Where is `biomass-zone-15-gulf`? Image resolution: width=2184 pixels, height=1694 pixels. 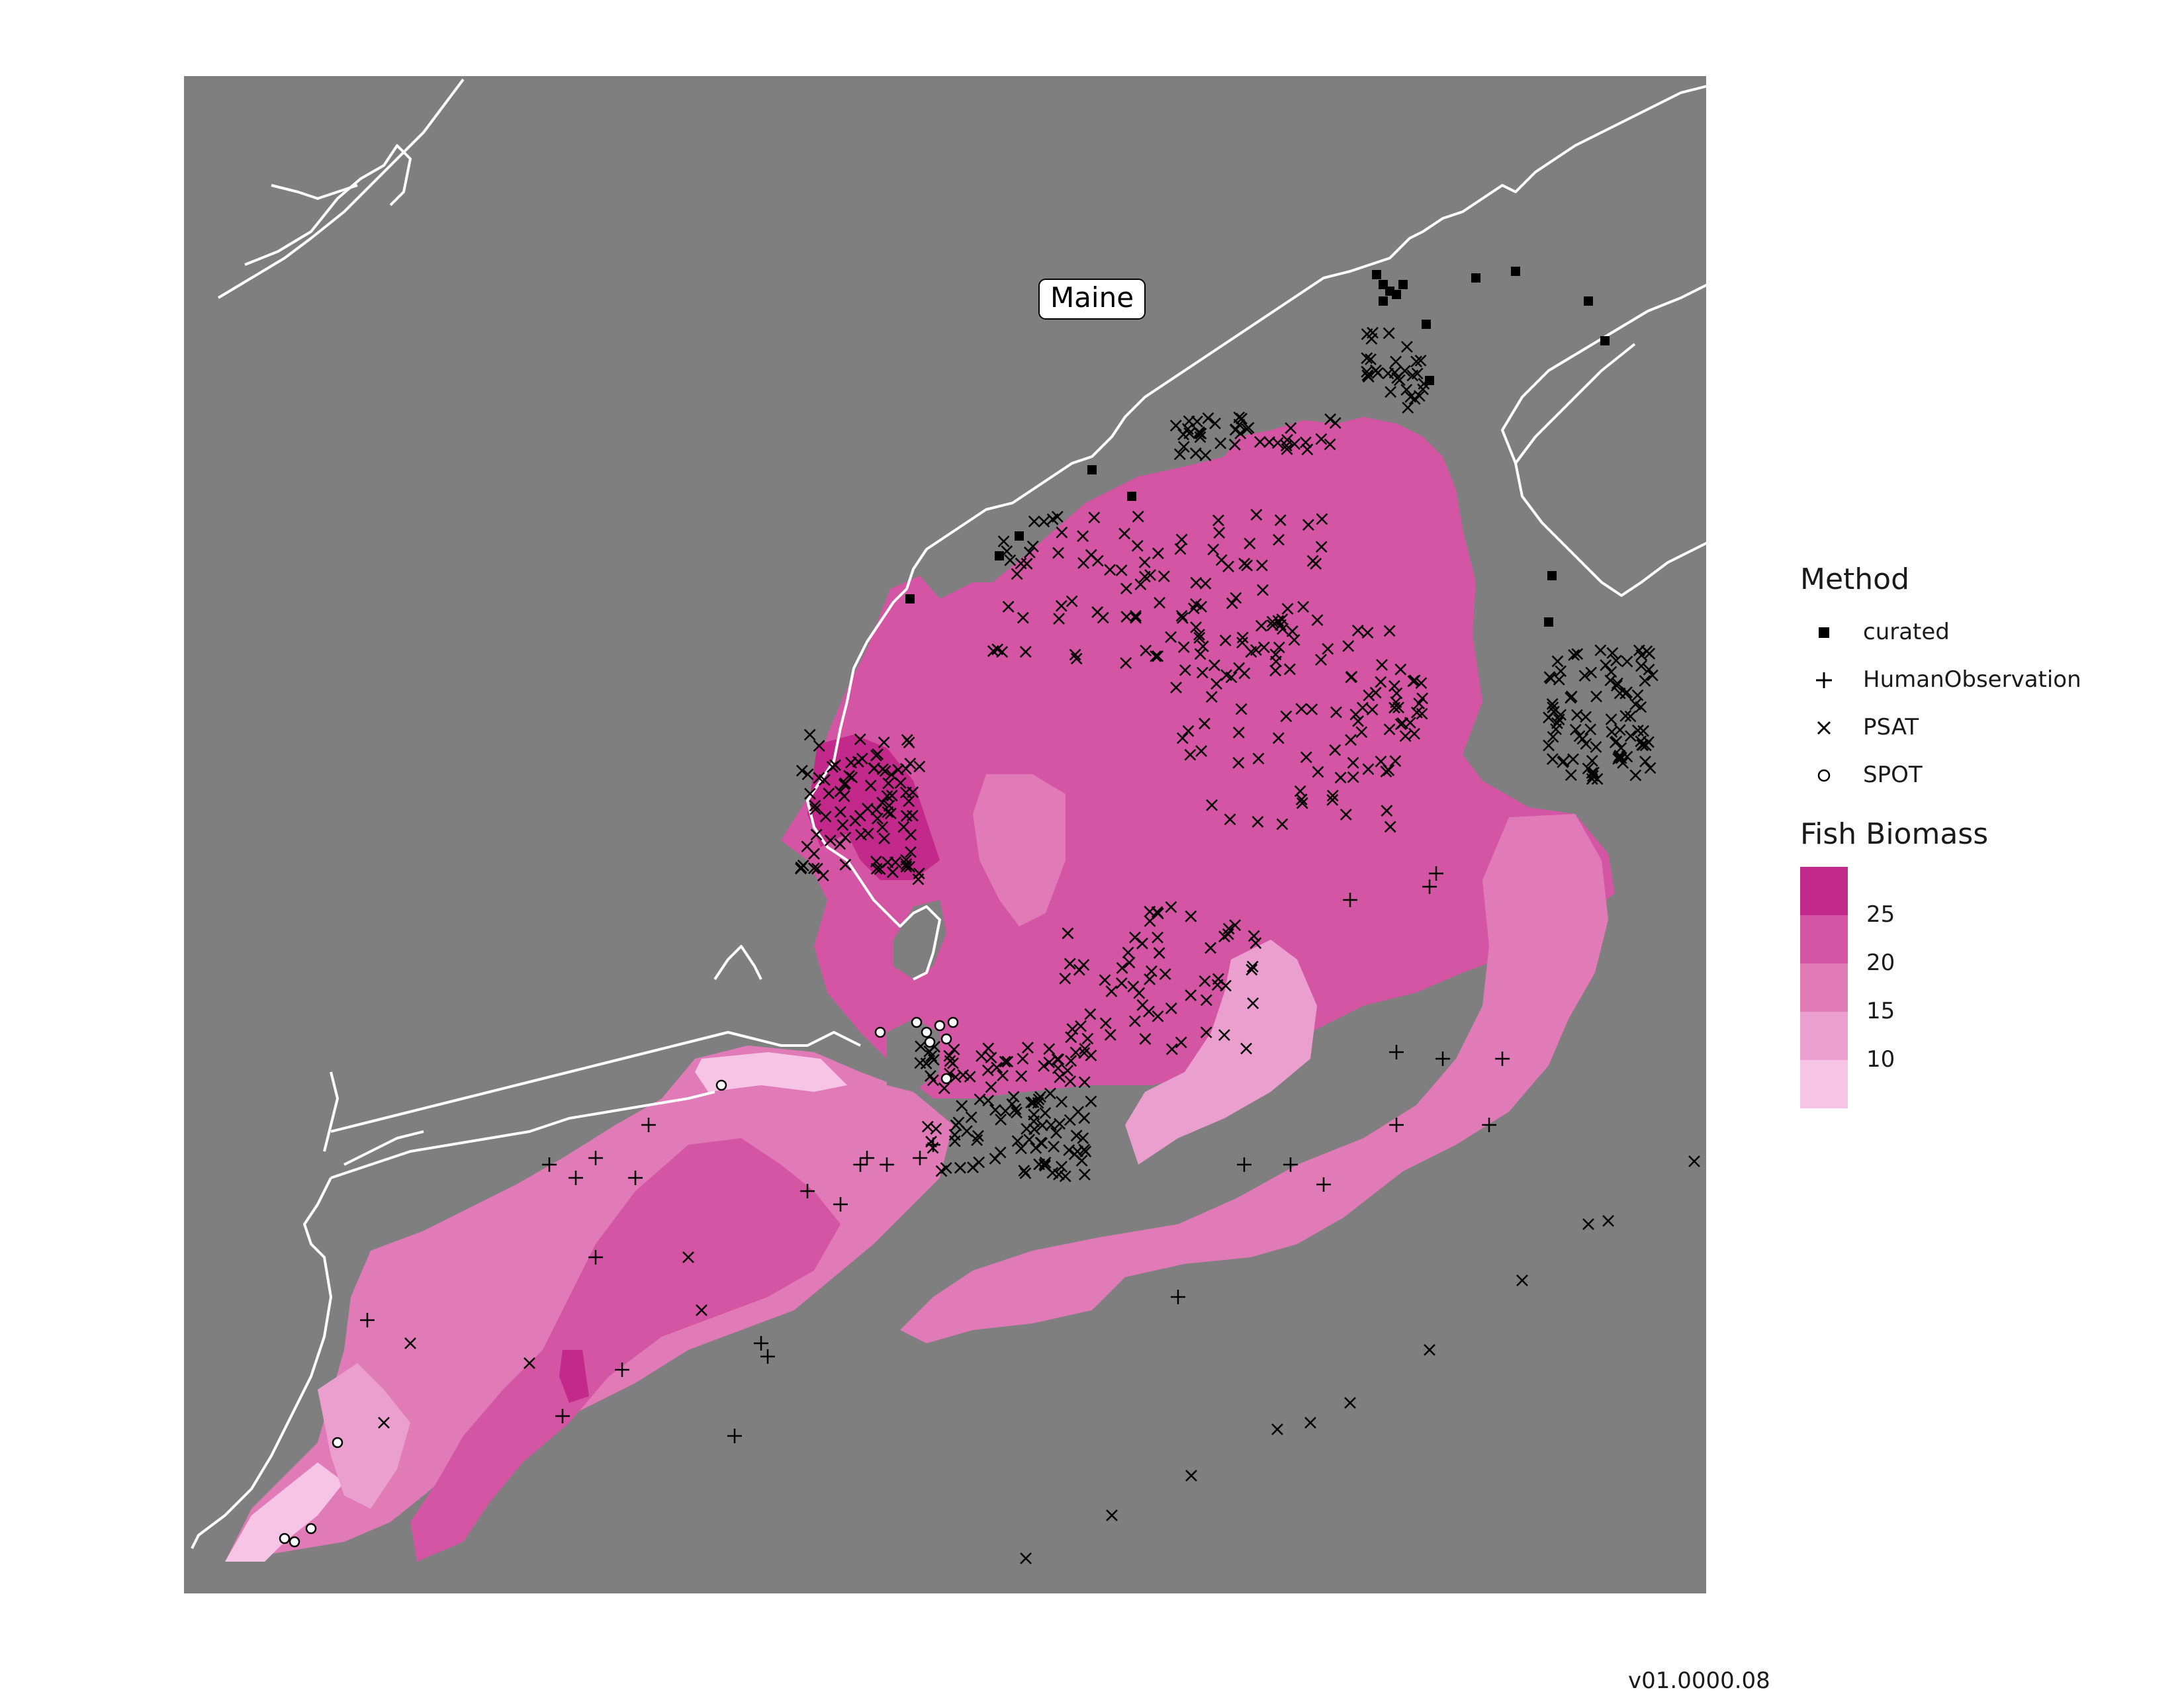 biomass-zone-15-gulf is located at coordinates (1020, 850).